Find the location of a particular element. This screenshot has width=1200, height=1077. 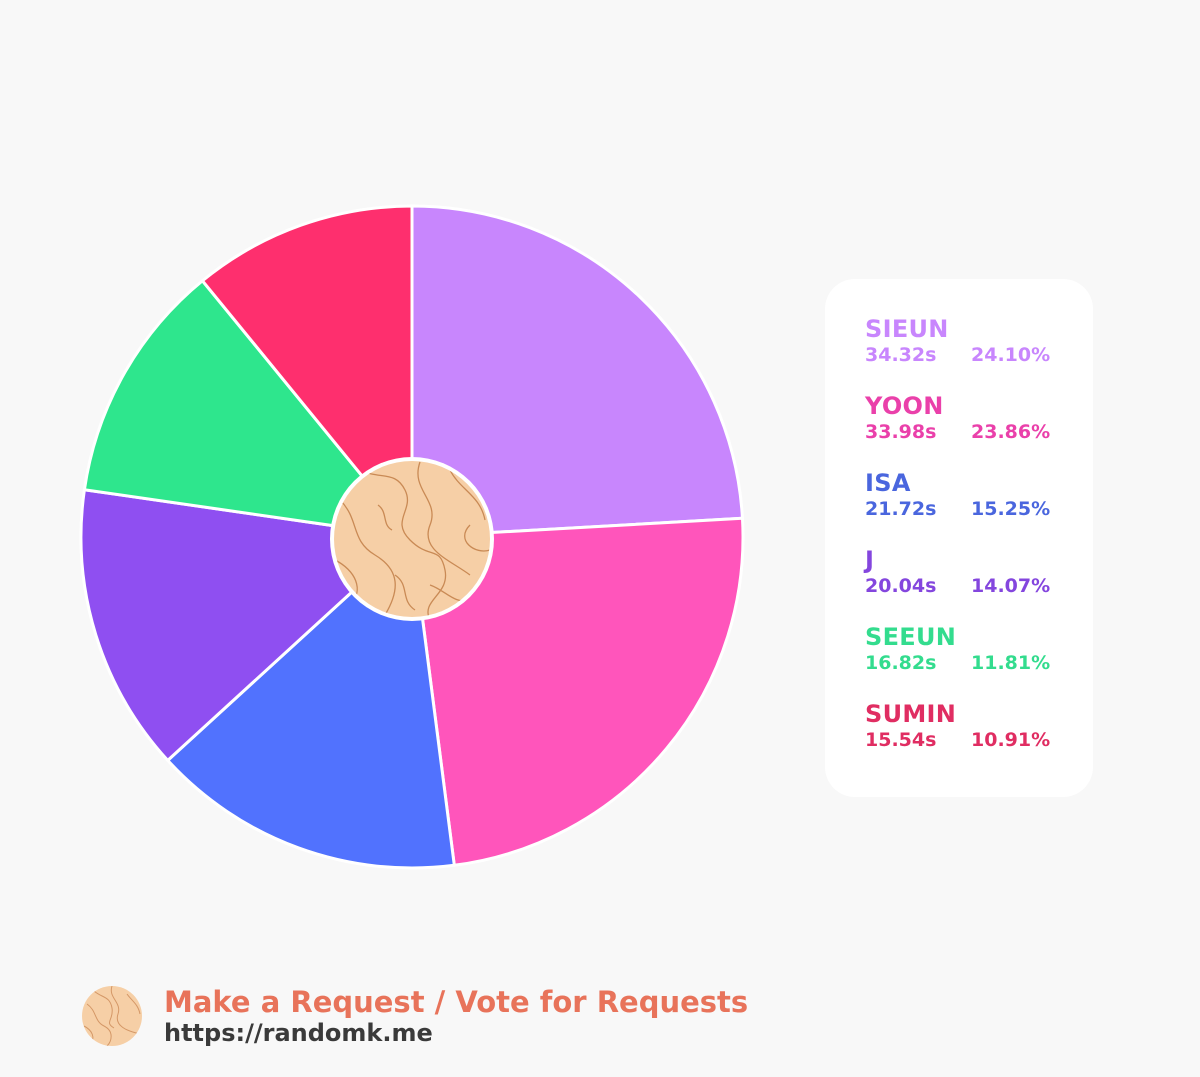

legend-values: 21.72s 15.25% is located at coordinates (979, 509).